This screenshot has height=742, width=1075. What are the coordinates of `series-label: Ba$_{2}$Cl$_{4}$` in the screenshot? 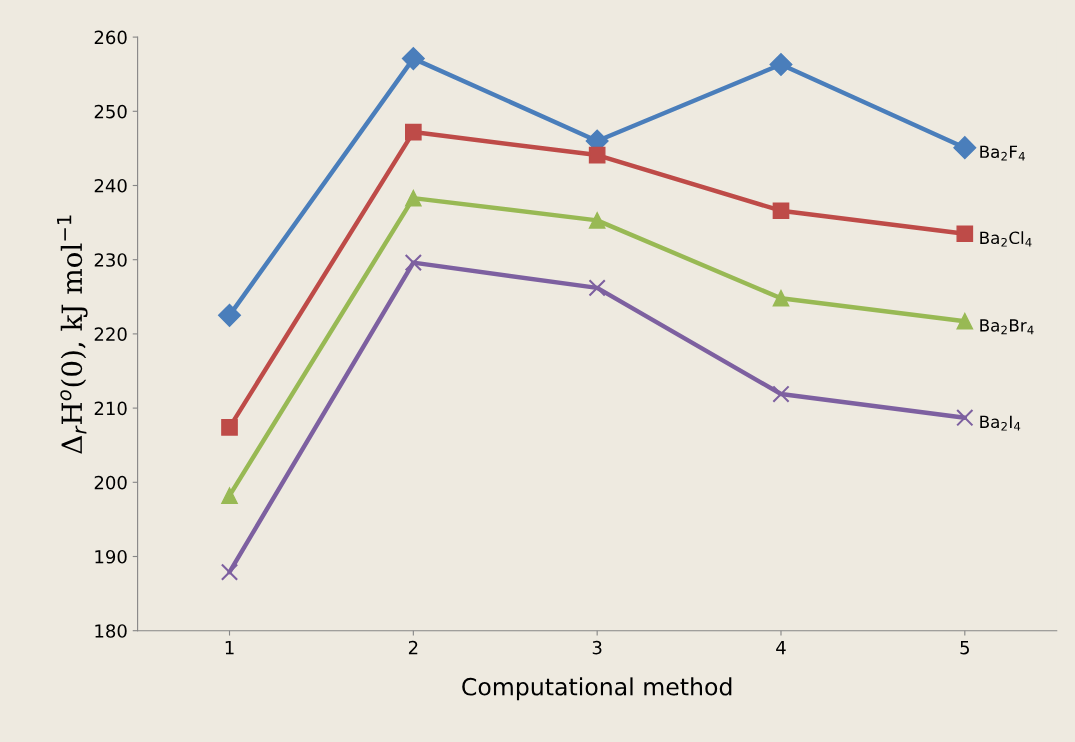 It's located at (1006, 239).